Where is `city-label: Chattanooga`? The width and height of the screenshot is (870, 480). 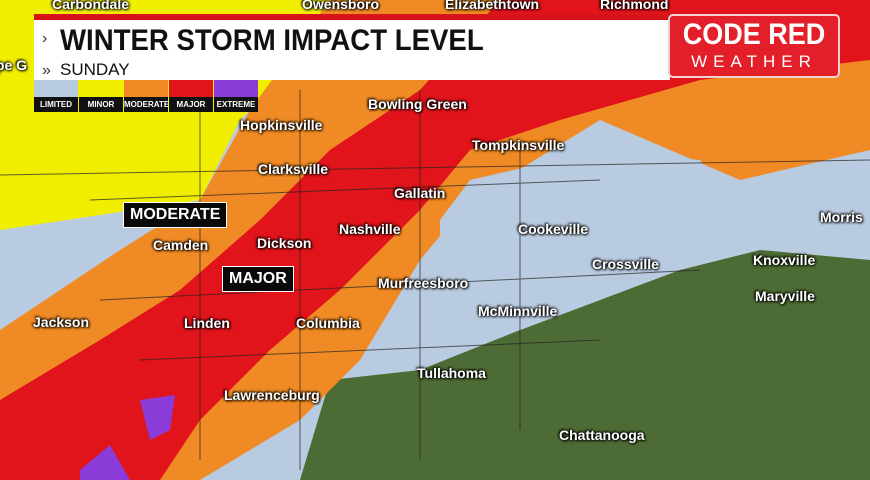
city-label: Chattanooga is located at coordinates (602, 435).